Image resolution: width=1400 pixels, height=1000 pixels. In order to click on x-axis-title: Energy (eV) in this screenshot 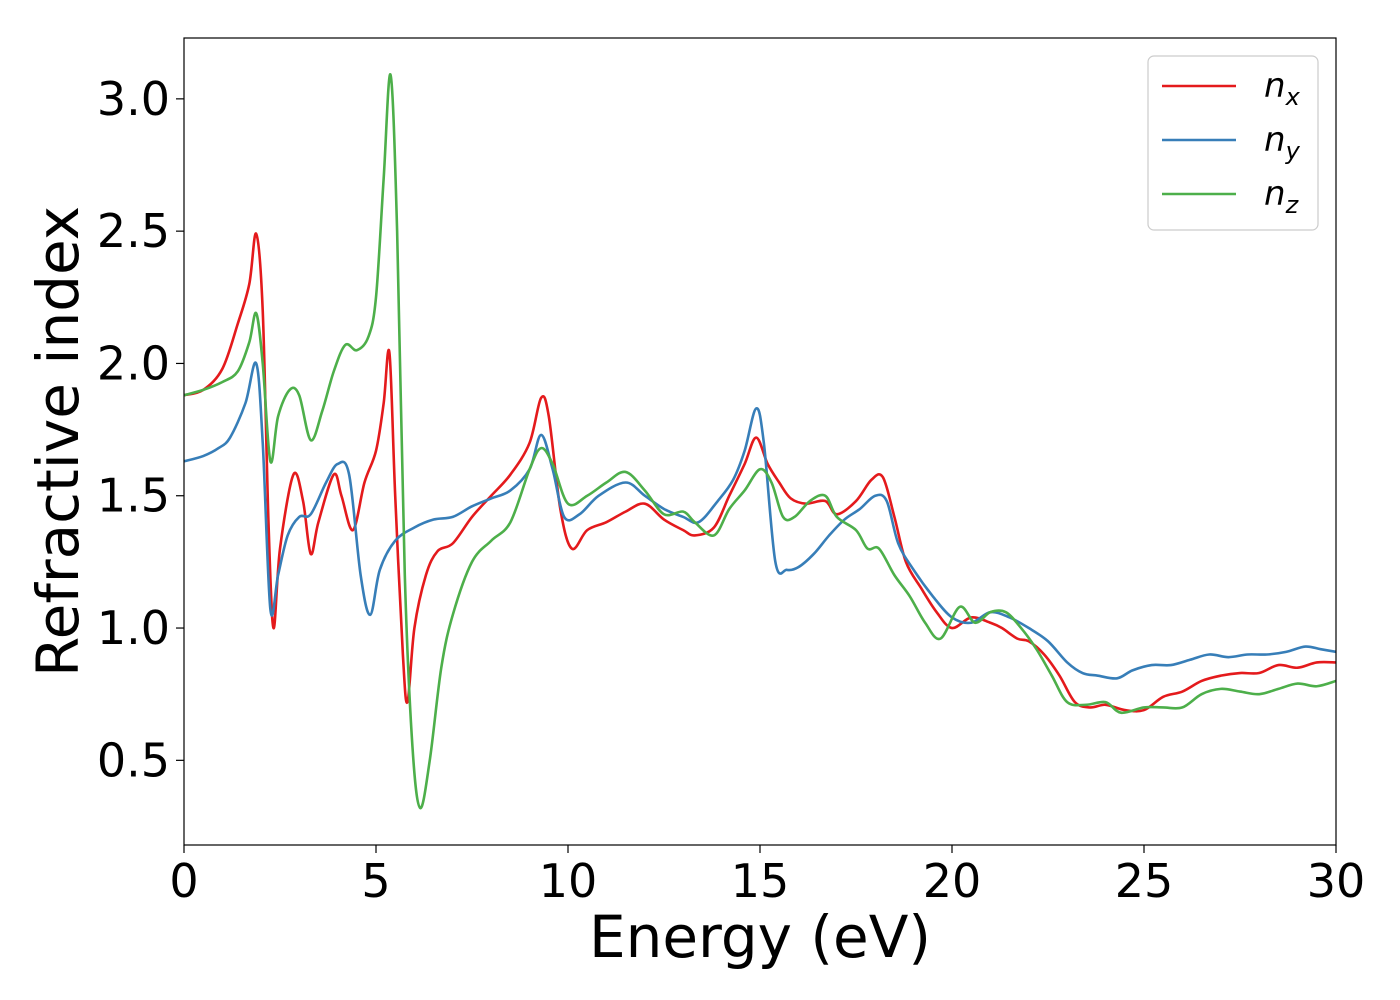, I will do `click(760, 937)`.